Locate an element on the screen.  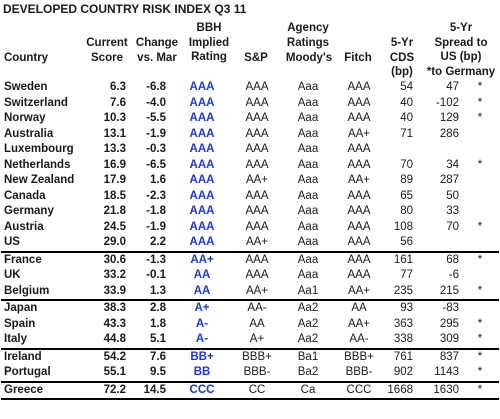
spread-cell: 47 is located at coordinates (452, 87).